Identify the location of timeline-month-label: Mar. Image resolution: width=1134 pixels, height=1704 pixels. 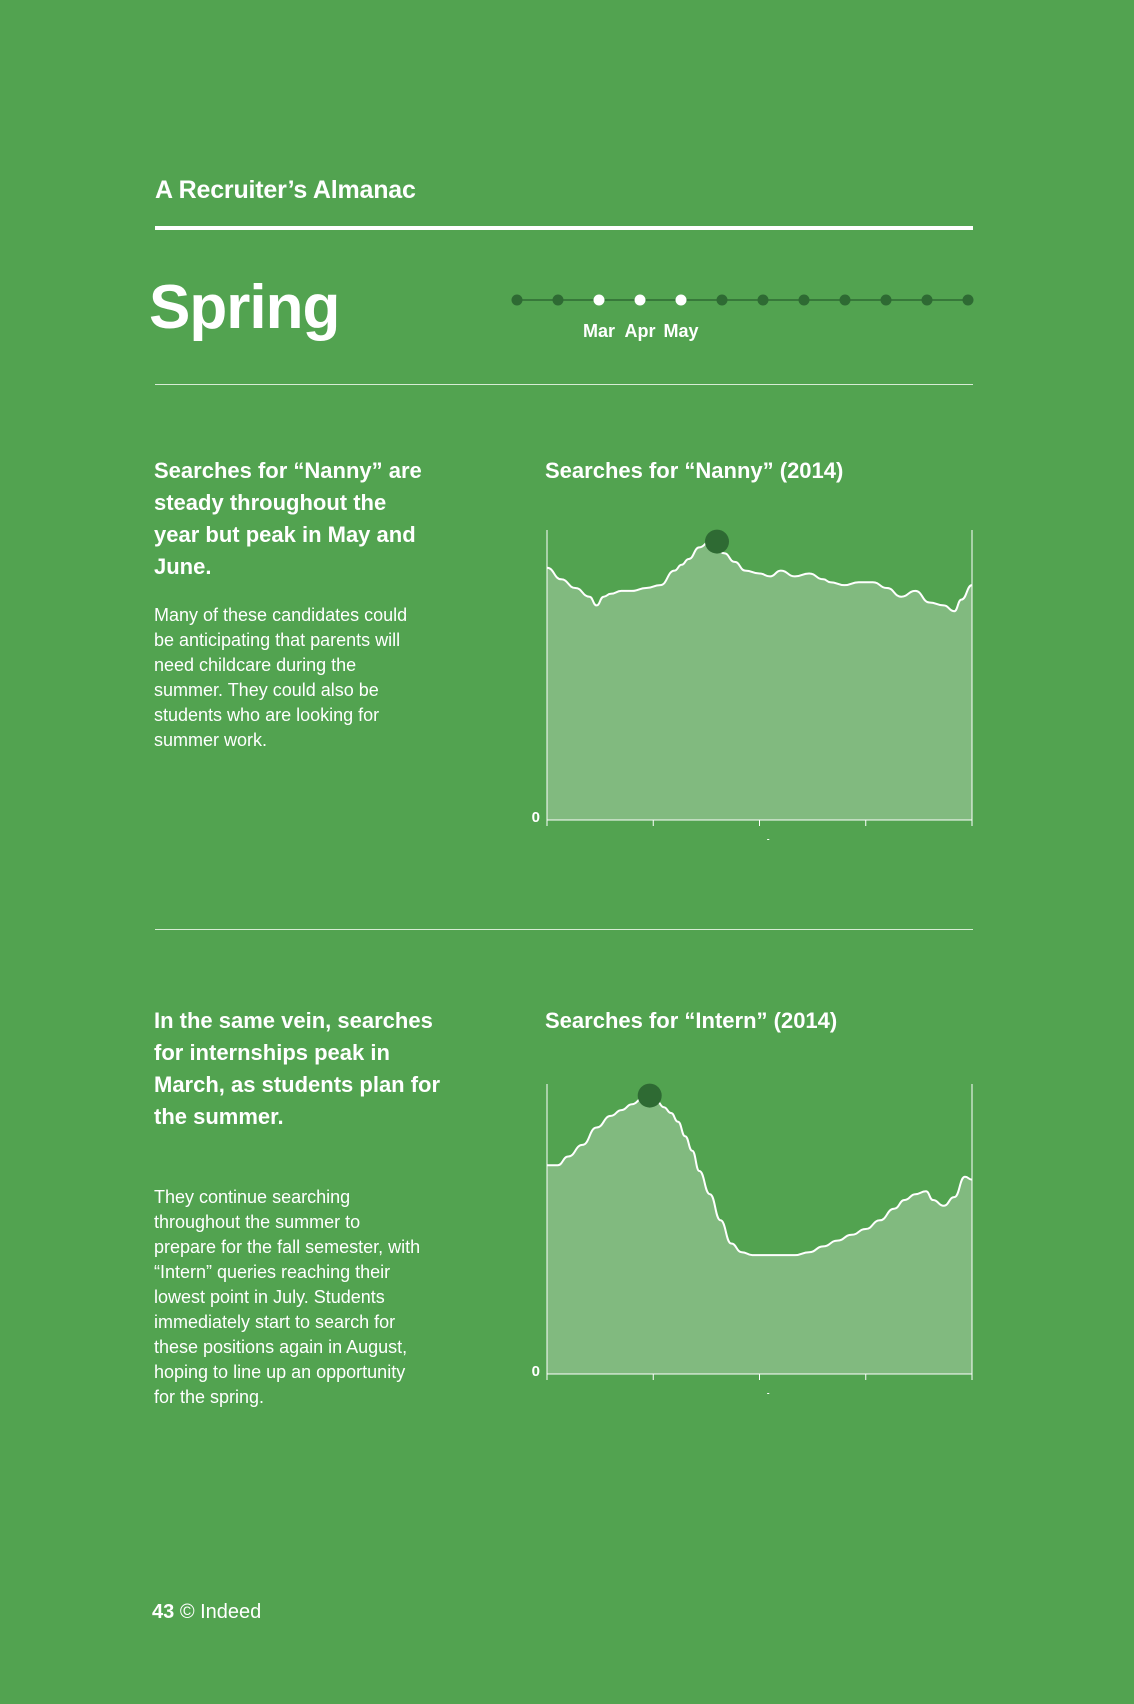
(599, 331).